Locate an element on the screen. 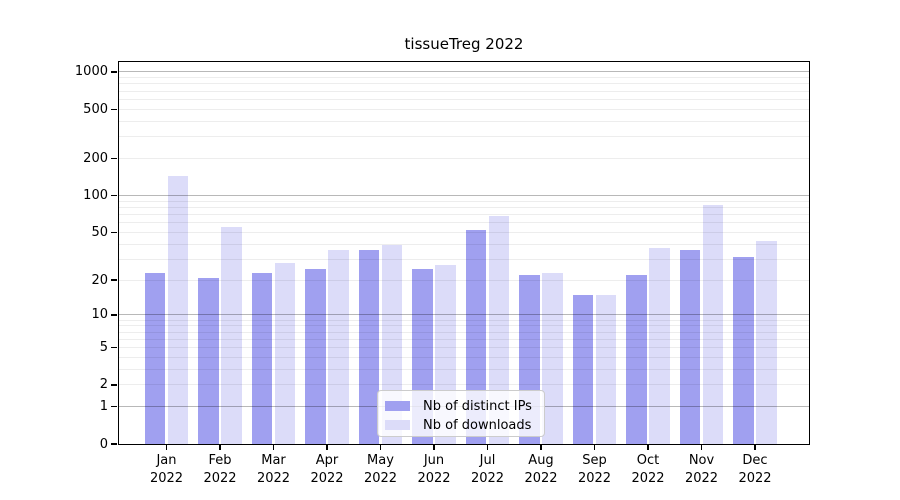 The image size is (900, 500). x-tick-feb is located at coordinates (220, 447).